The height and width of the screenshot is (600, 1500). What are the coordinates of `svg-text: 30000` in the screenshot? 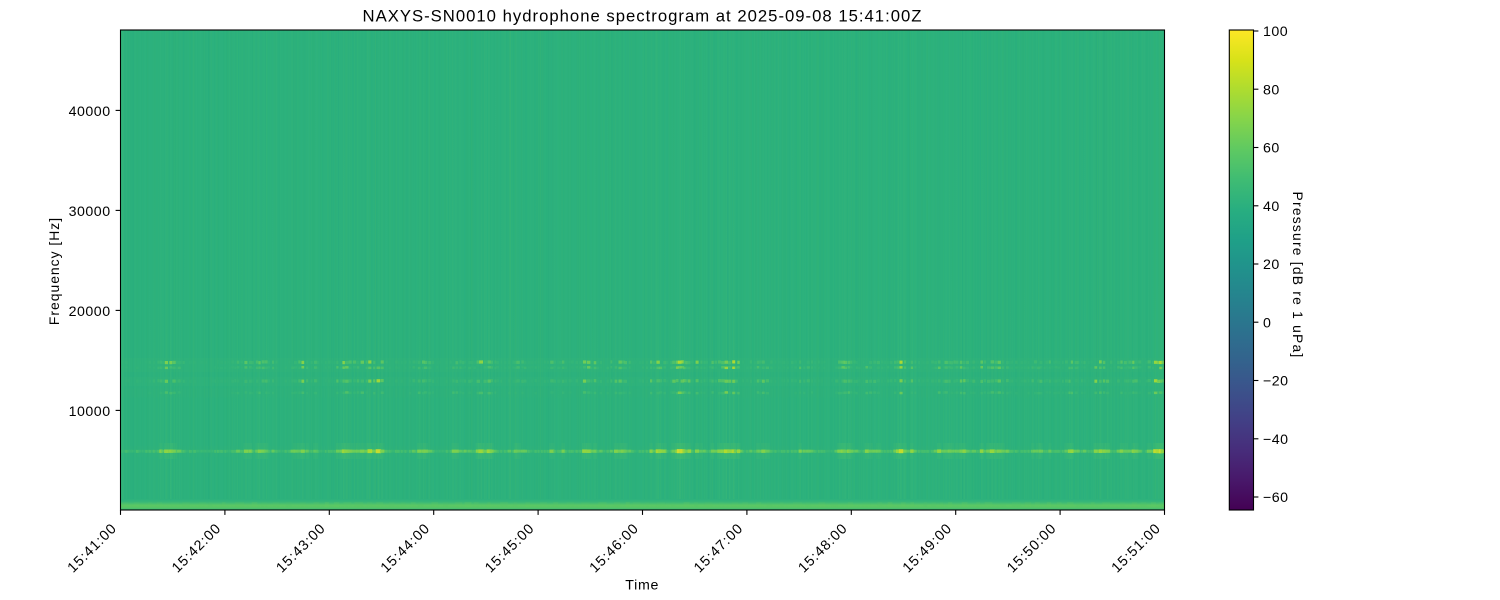 It's located at (90, 212).